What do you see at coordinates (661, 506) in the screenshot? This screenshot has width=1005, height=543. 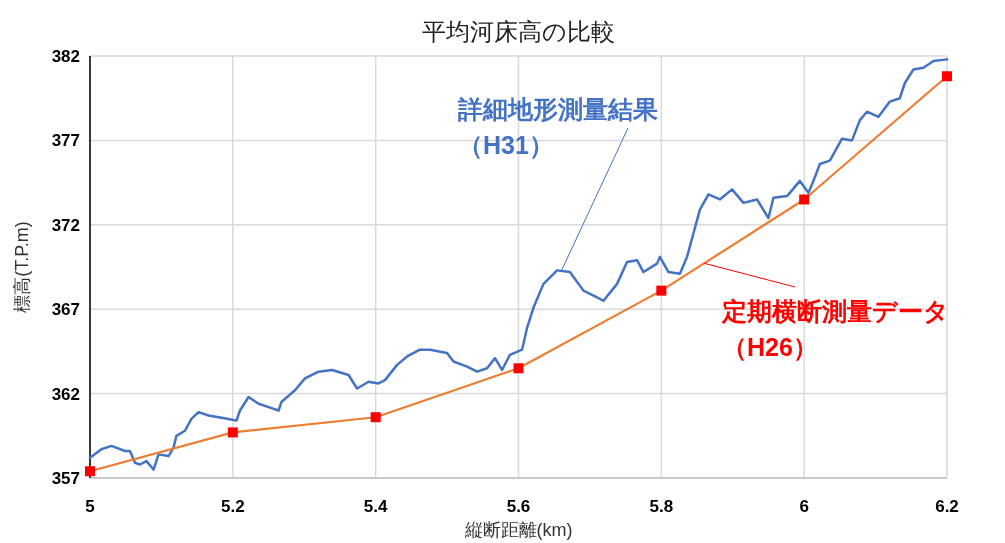 I see `x-tick-label: 5.8` at bounding box center [661, 506].